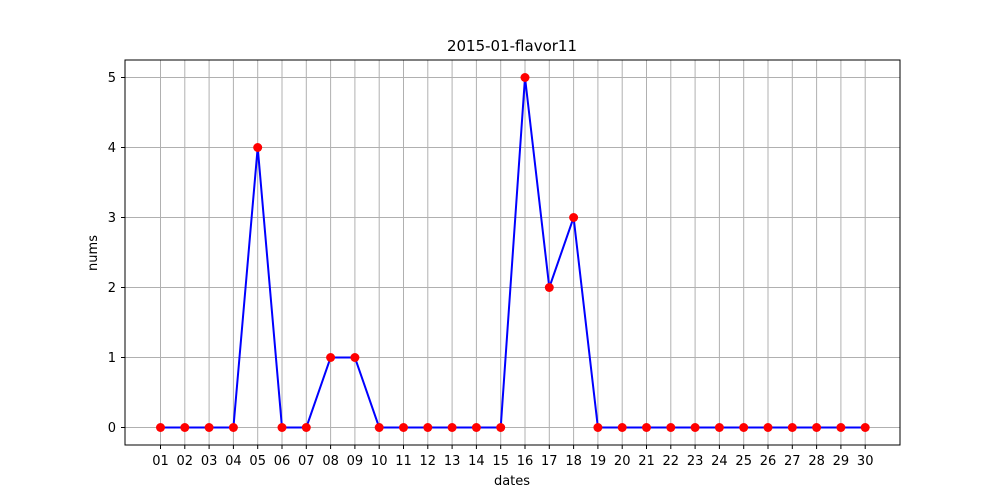 The width and height of the screenshot is (1000, 500). I want to click on x-tick-label: 24, so click(719, 461).